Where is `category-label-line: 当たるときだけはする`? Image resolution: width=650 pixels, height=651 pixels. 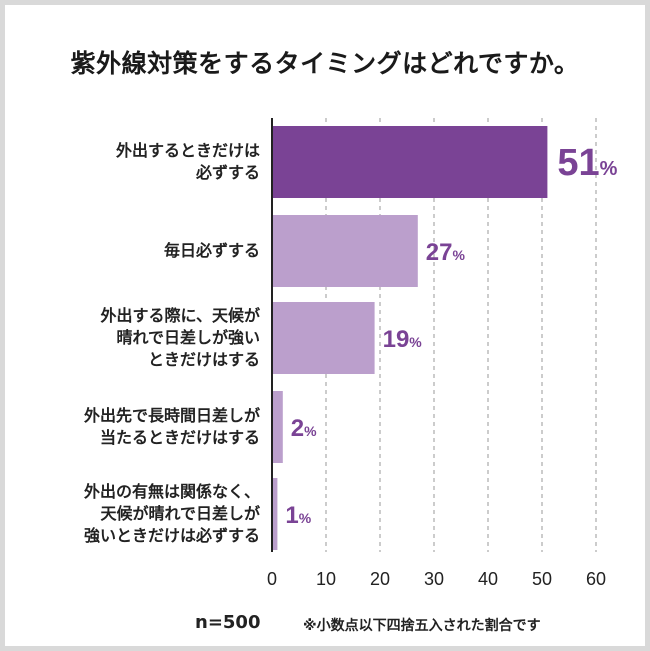 category-label-line: 当たるときだけはする is located at coordinates (179, 437).